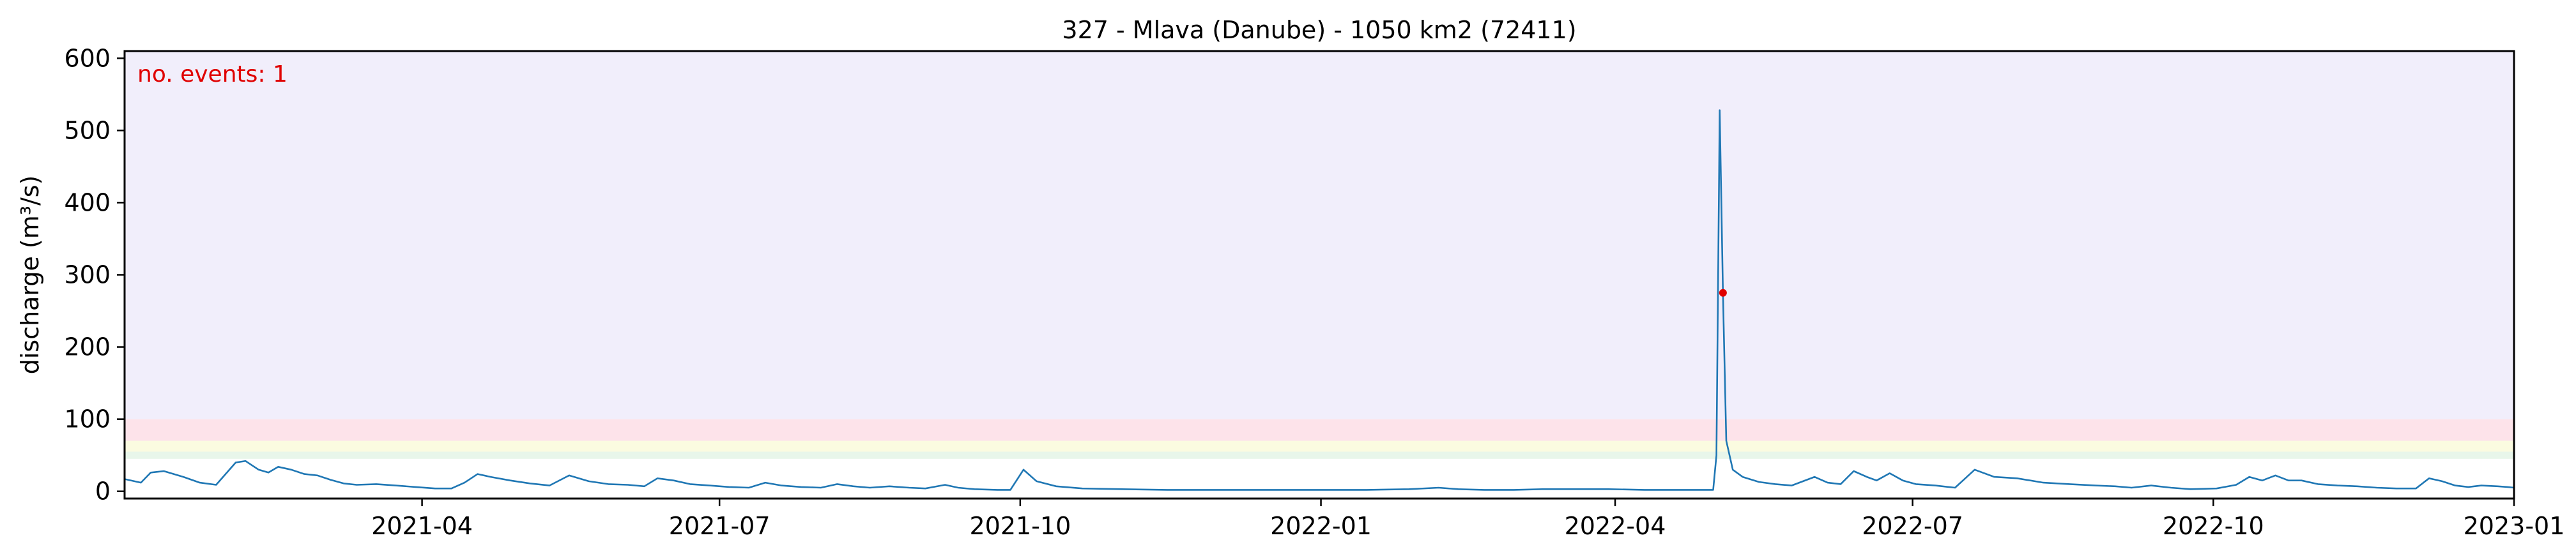 This screenshot has height=556, width=2576. What do you see at coordinates (30, 275) in the screenshot?
I see `y-axis-label: discharge (m³/s)` at bounding box center [30, 275].